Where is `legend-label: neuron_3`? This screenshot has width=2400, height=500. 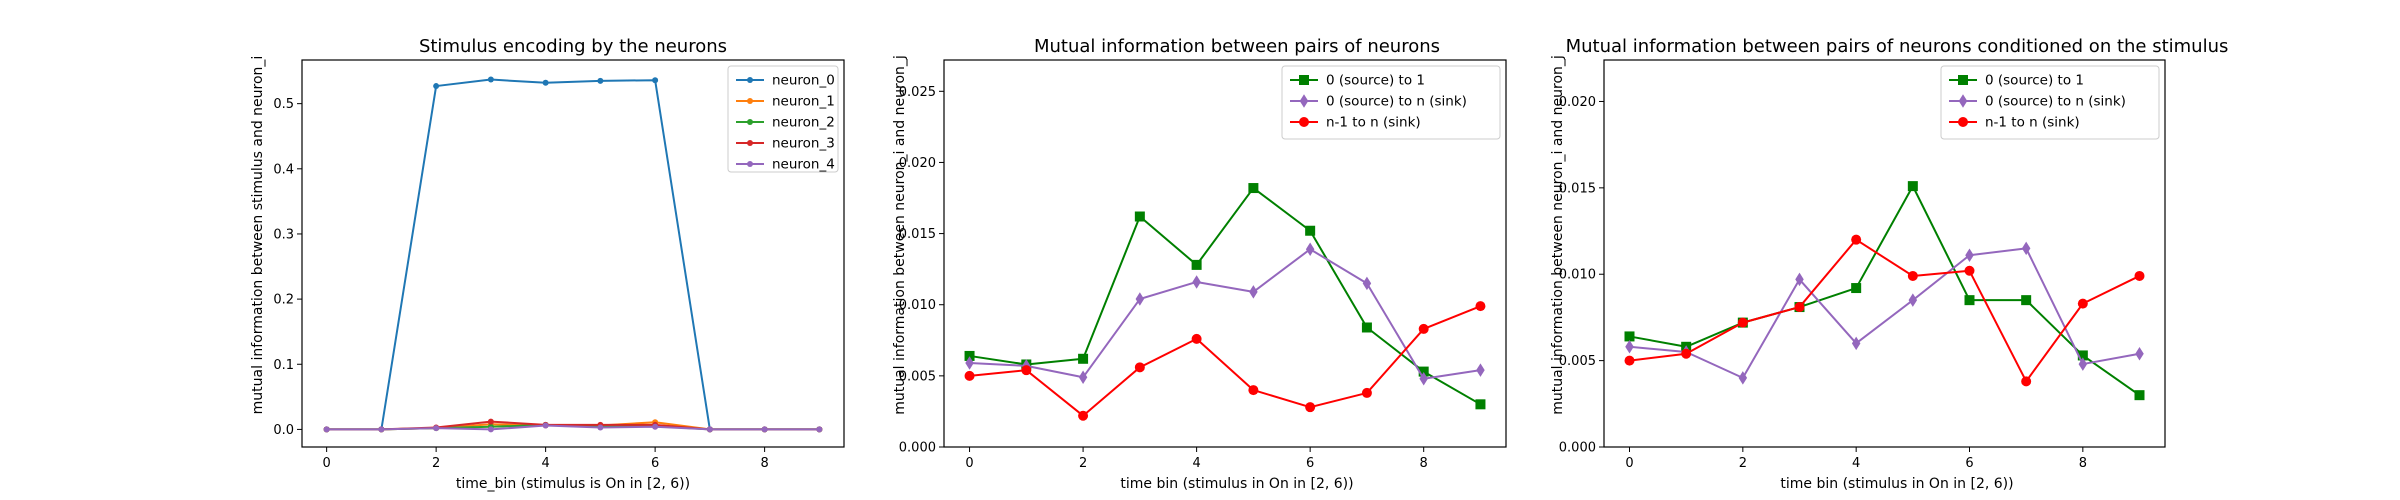 legend-label: neuron_3 is located at coordinates (803, 144).